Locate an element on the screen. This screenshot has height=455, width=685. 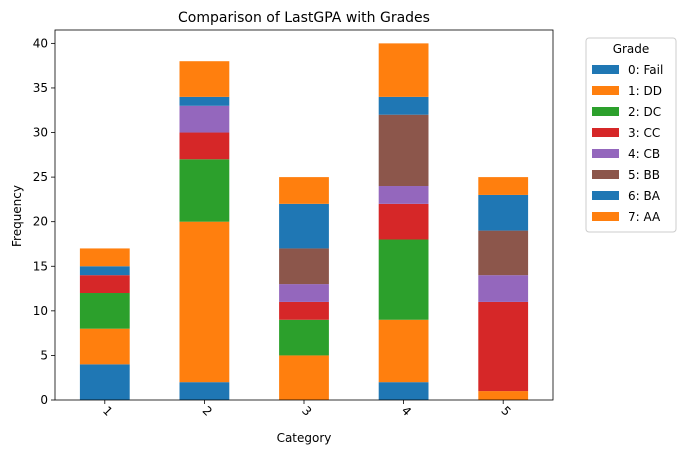
bar-segment-cat3-series6 is located at coordinates (304, 226).